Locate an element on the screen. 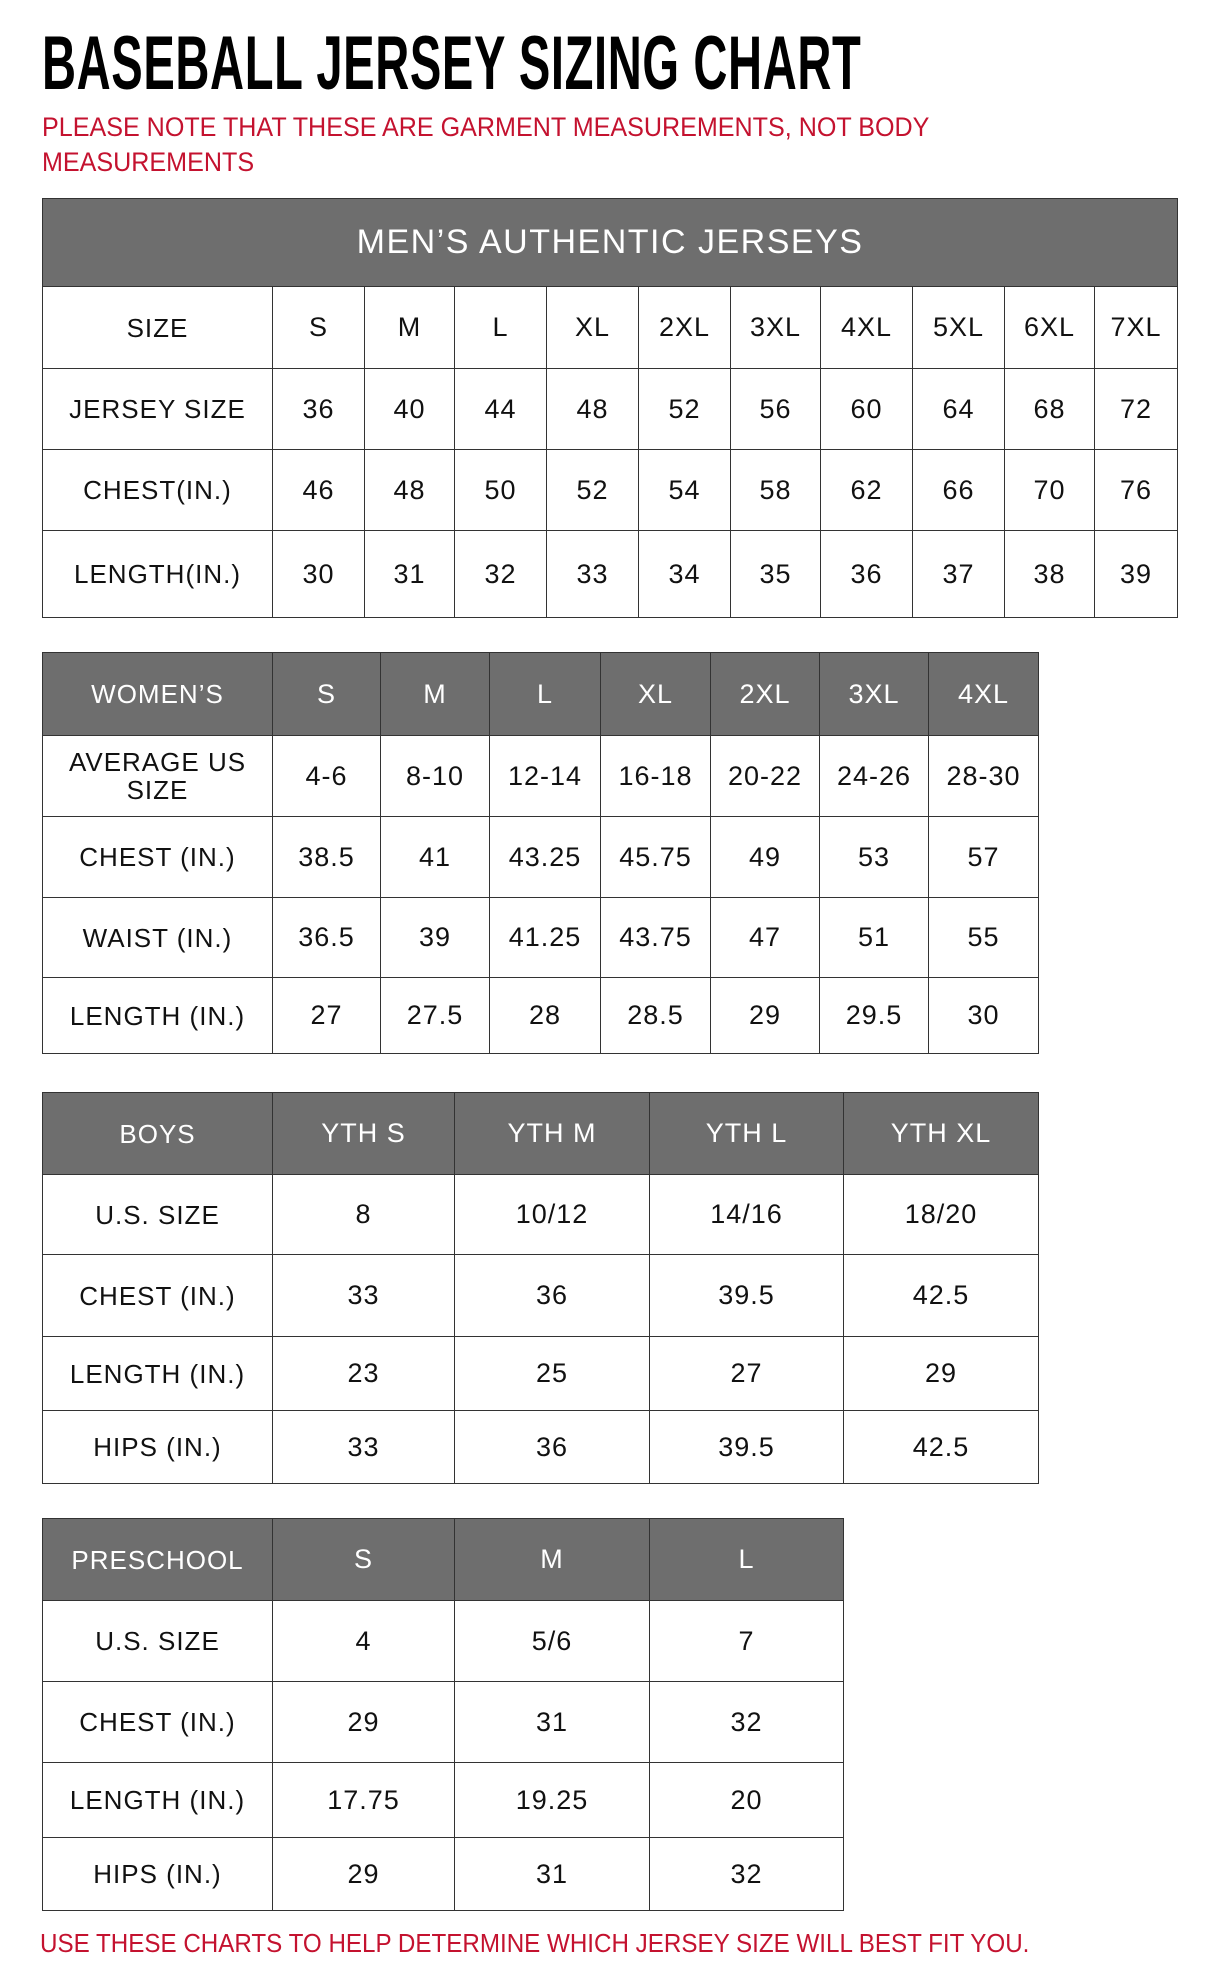  table-cell: 18/20 is located at coordinates (941, 1214).